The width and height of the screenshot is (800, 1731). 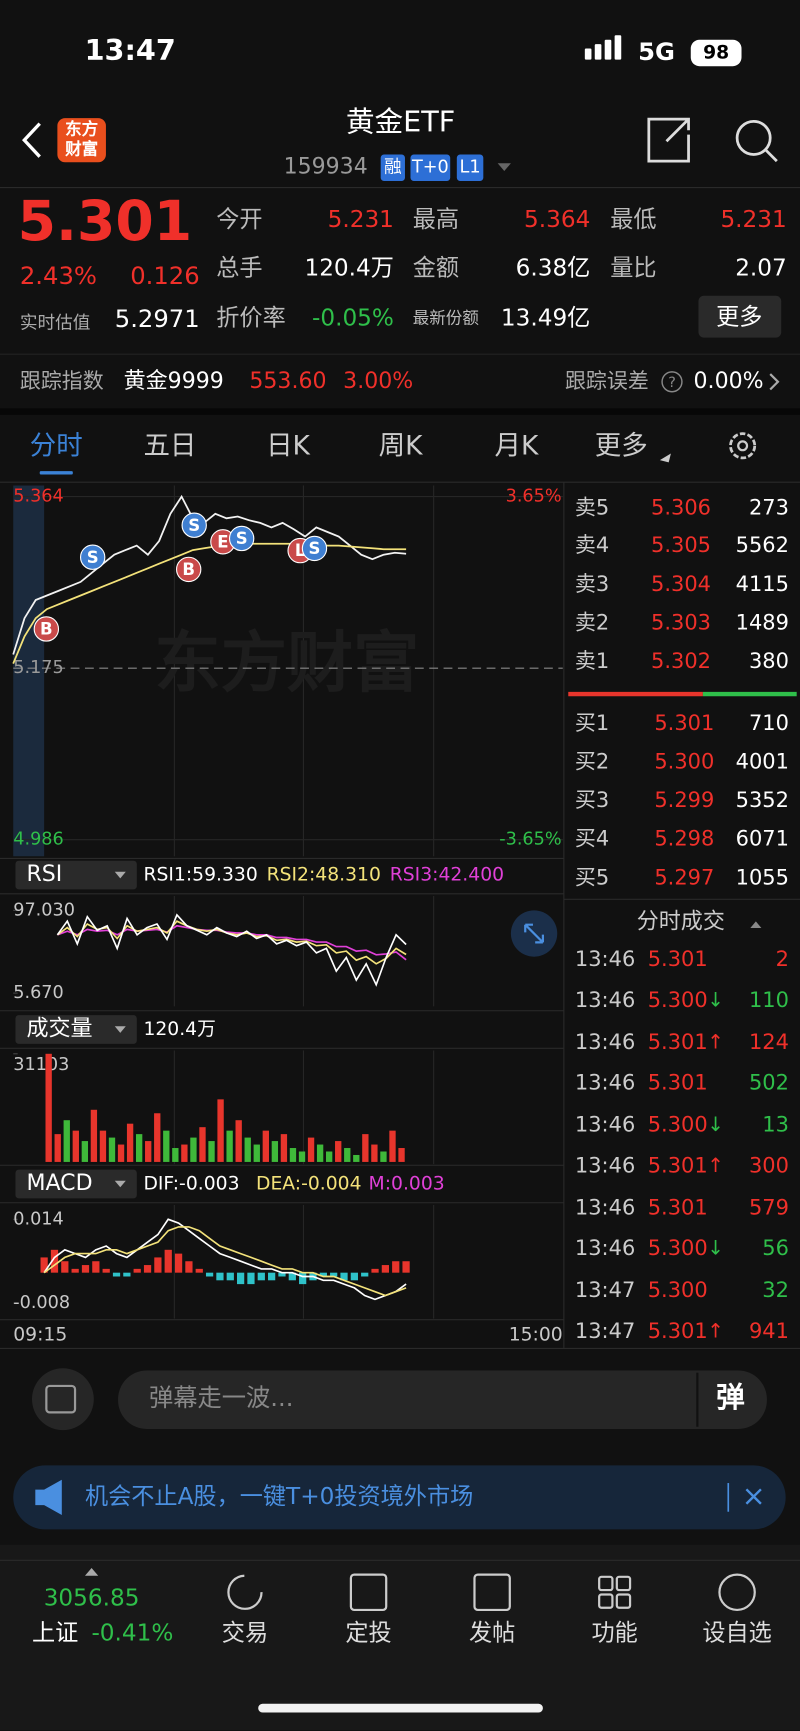 What do you see at coordinates (442, 1399) in the screenshot?
I see `danmaku-input` at bounding box center [442, 1399].